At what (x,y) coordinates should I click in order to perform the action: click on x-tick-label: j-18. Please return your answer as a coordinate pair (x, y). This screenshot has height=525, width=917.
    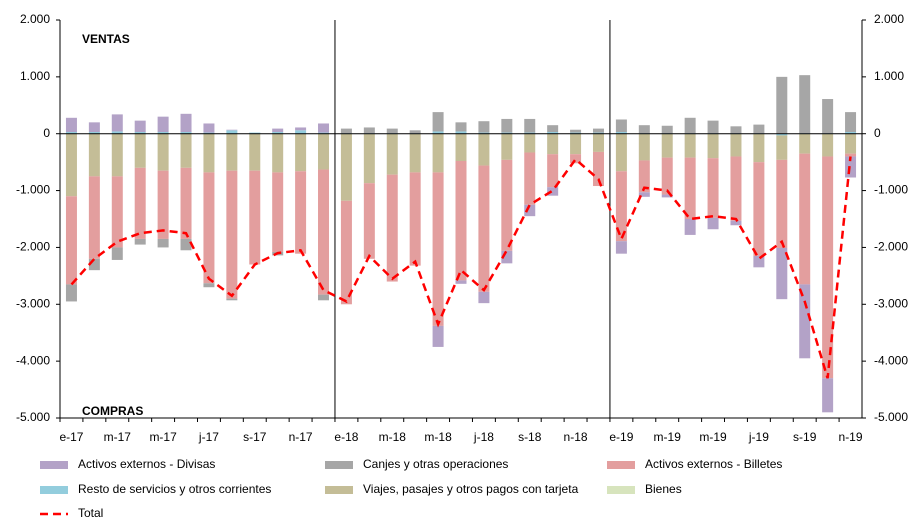
    Looking at the image, I should click on (483, 437).